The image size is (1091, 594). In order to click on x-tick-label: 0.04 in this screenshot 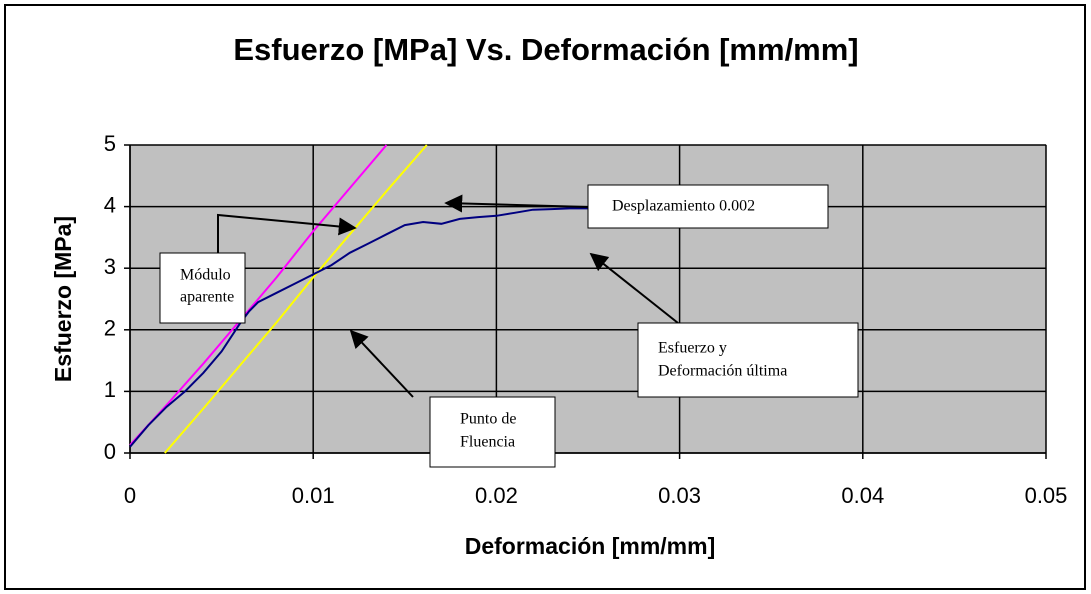, I will do `click(862, 495)`.